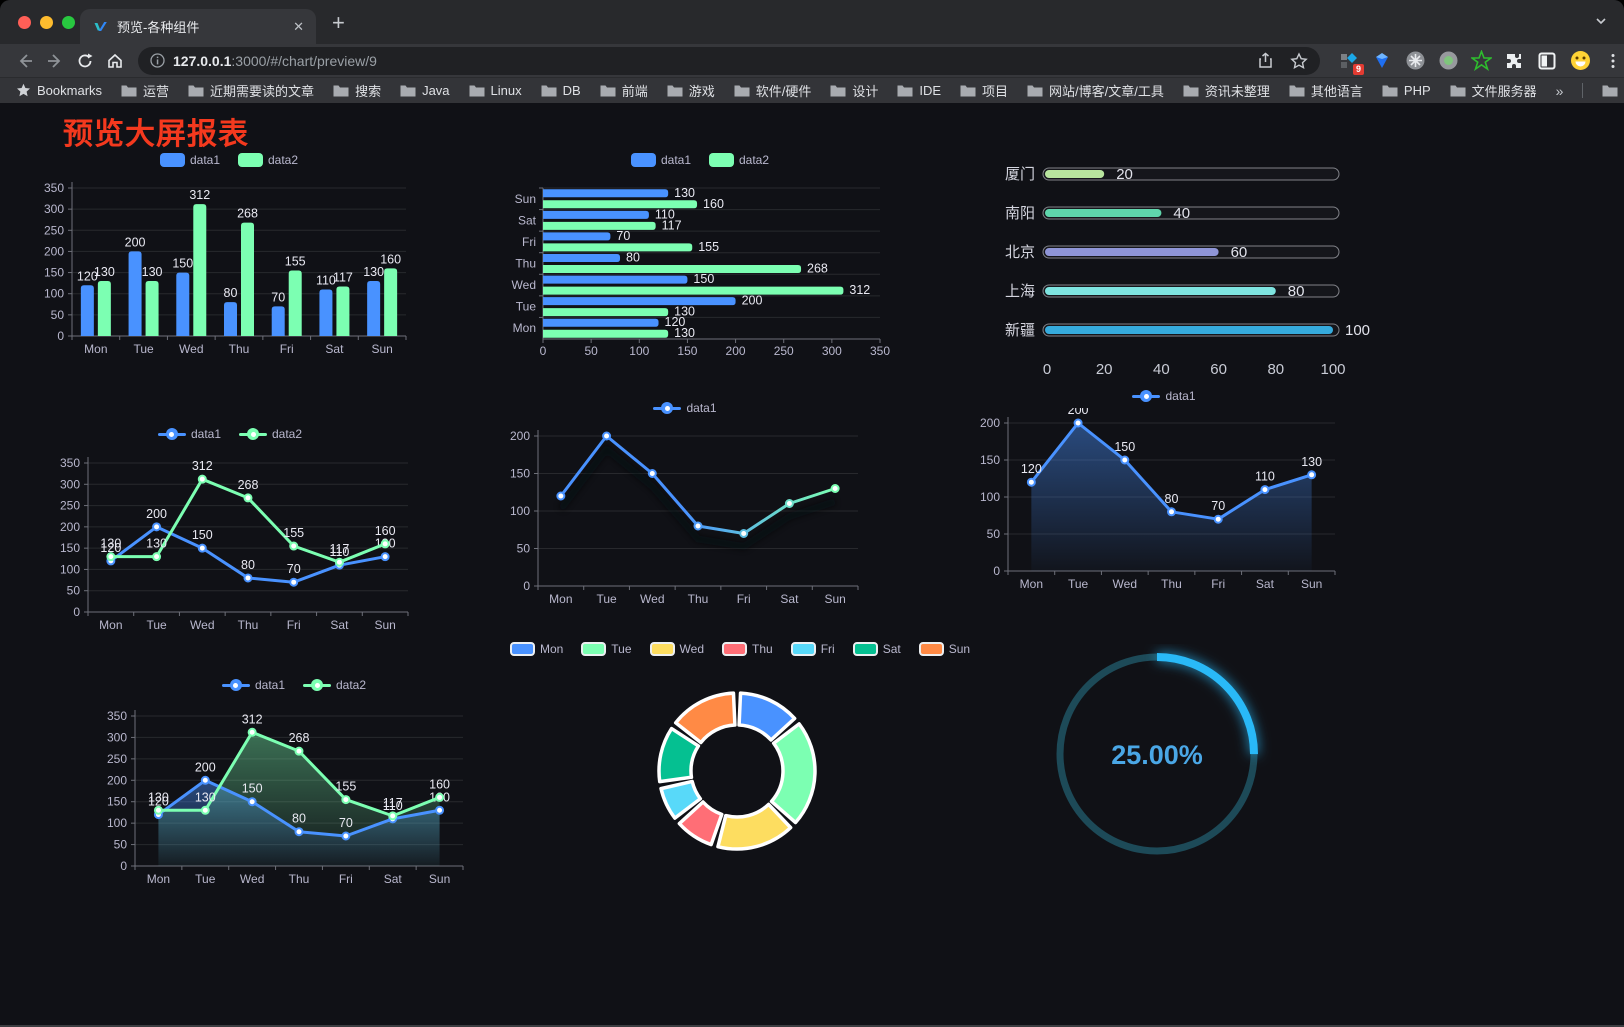  Describe the element at coordinates (55, 61) in the screenshot. I see `forward-button` at that location.